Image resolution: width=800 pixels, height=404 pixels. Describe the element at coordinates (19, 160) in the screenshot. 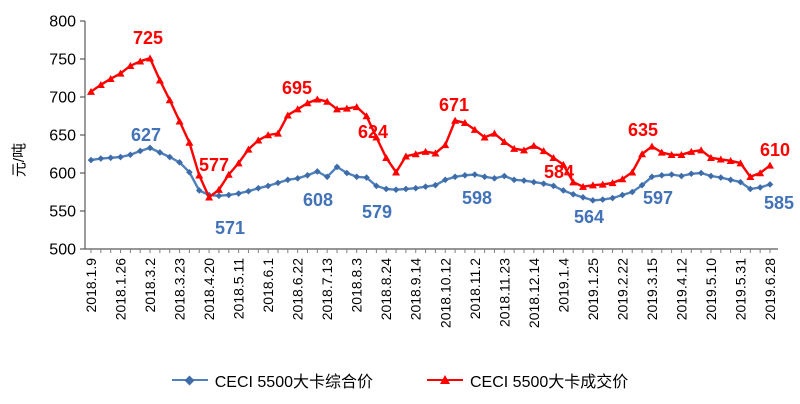

I see `y-axis-title: 元/吨` at that location.